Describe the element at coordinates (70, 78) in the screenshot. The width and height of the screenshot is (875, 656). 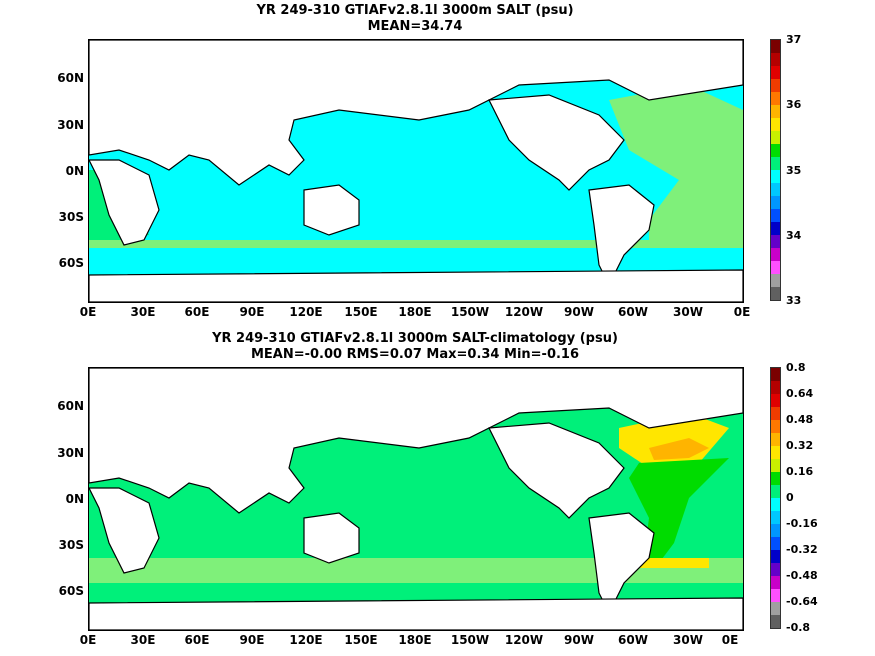
I see `panel1-ylabel: 60N` at that location.